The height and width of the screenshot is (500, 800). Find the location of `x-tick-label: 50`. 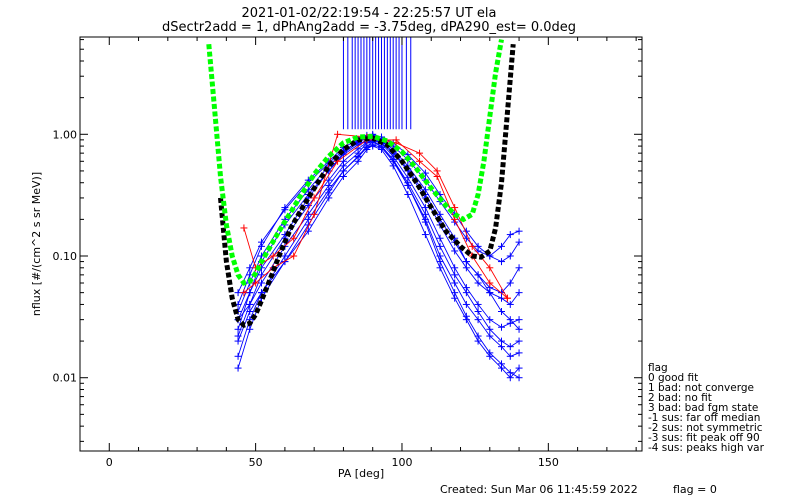

x-tick-label: 50 is located at coordinates (256, 462).